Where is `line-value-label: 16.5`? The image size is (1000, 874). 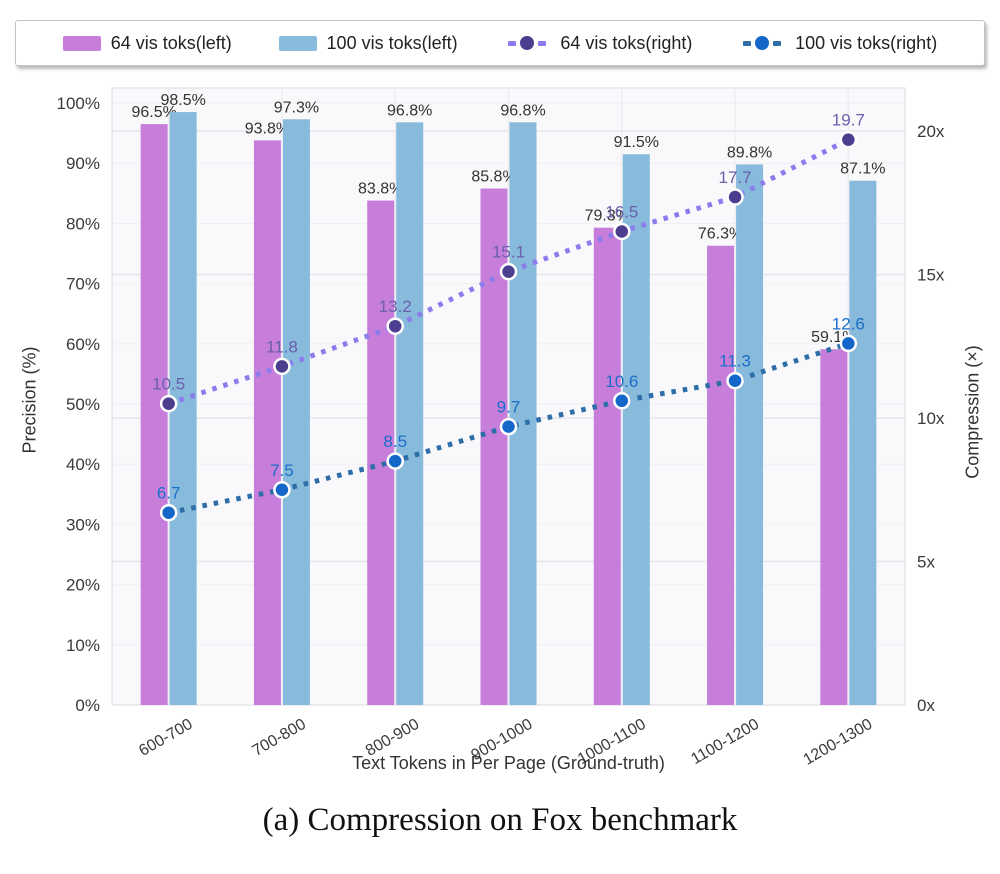 line-value-label: 16.5 is located at coordinates (621, 211).